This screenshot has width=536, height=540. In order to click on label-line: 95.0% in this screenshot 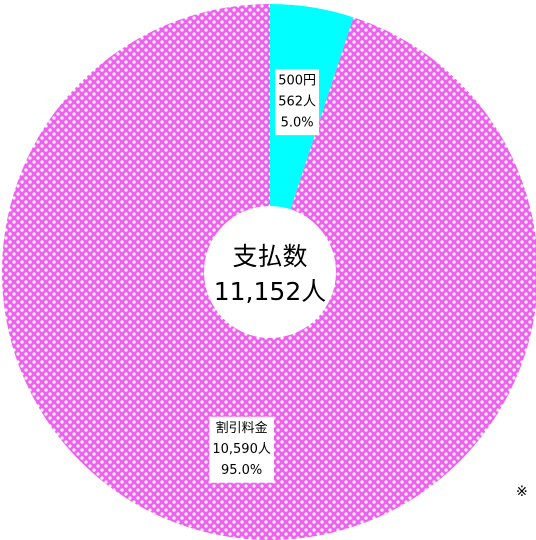, I will do `click(241, 470)`.